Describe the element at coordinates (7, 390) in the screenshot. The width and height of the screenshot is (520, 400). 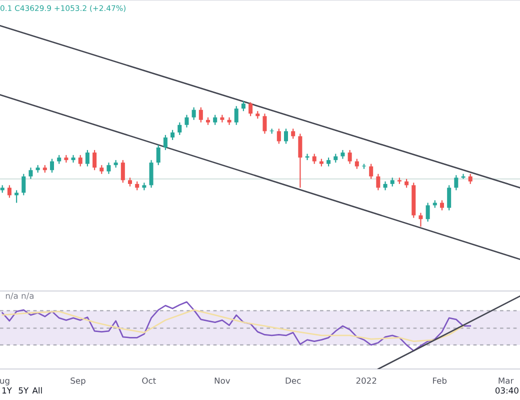
I see `text: 1Y` at that location.